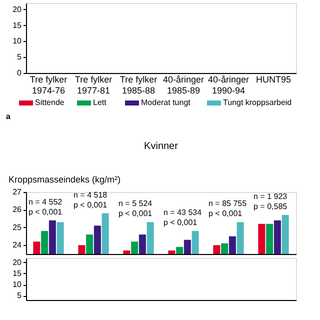  Describe the element at coordinates (271, 202) in the screenshot. I see `annotation: n = 1 923 p = 0,585` at that location.